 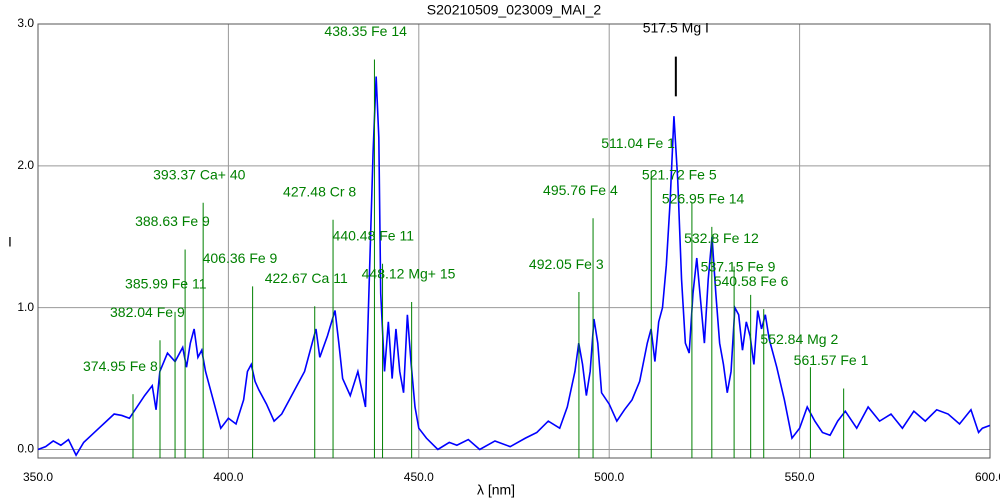 I want to click on x-tick-label: 450.0, so click(x=419, y=477).